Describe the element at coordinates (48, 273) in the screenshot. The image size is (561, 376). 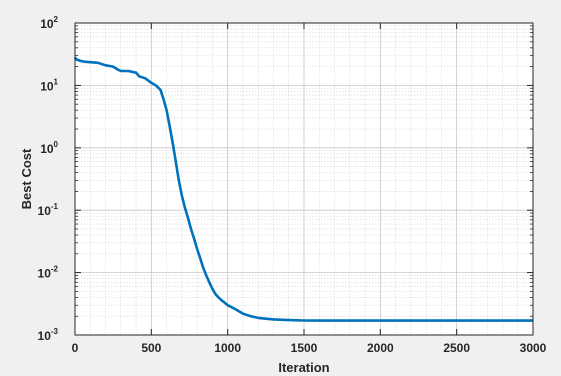
I see `y-tick-label: 10⁻²` at that location.